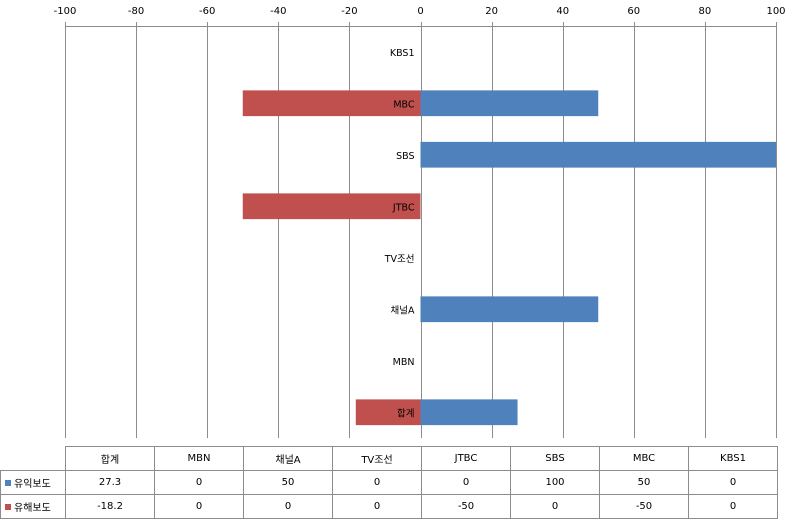  What do you see at coordinates (402, 53) in the screenshot?
I see `category-label: KBS1` at bounding box center [402, 53].